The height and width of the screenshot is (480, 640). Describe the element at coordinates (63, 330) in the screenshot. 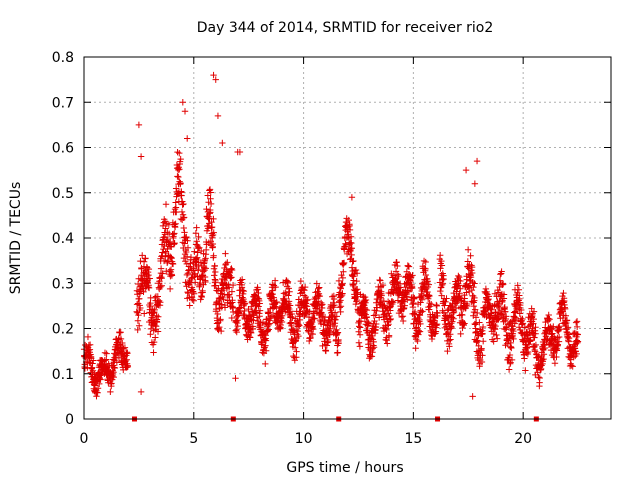

I see `y-tick-label: 0.2` at that location.